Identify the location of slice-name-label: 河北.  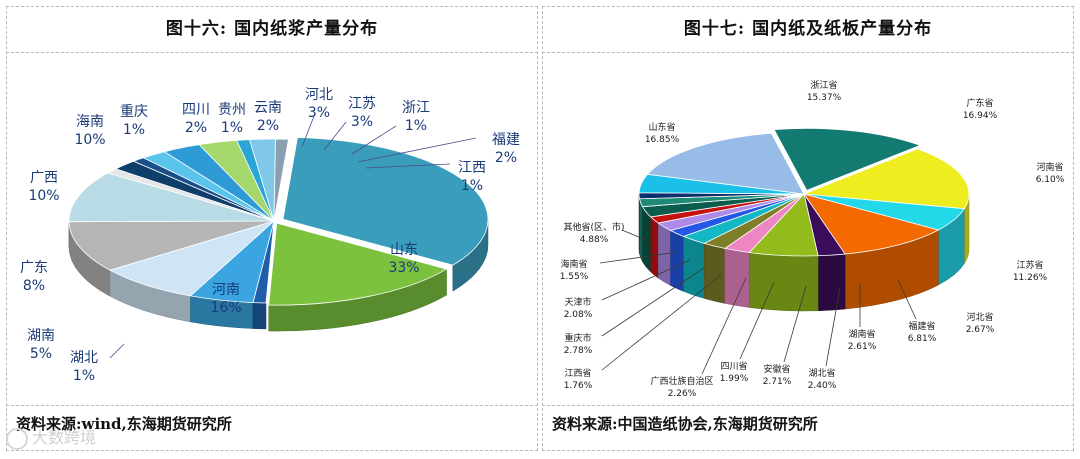
(319, 95).